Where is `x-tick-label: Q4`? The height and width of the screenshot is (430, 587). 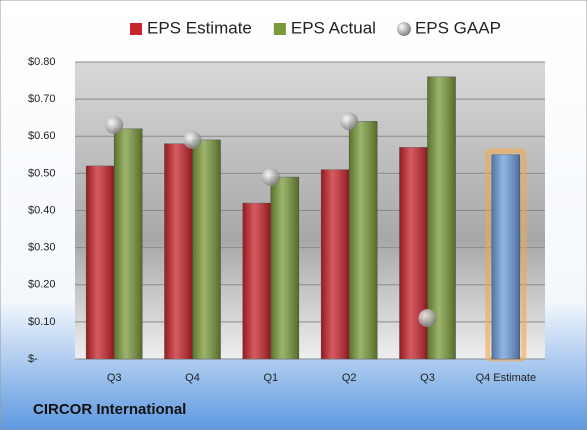 x-tick-label: Q4 is located at coordinates (192, 378).